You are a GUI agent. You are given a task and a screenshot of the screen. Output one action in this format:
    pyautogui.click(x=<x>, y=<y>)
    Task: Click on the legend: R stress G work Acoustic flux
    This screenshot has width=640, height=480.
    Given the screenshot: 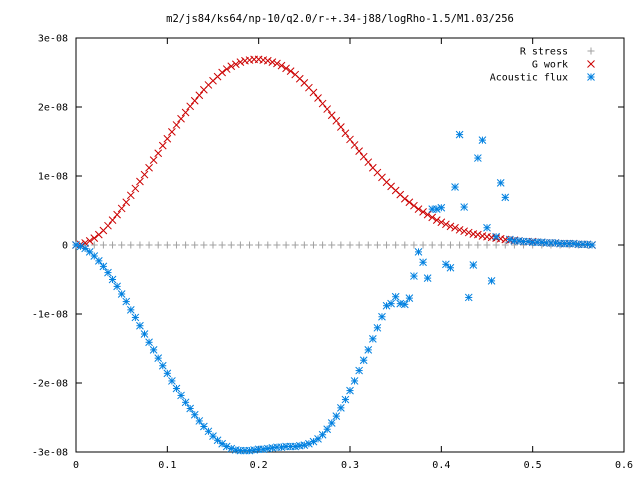 What is the action you would take?
    pyautogui.click(x=542, y=65)
    